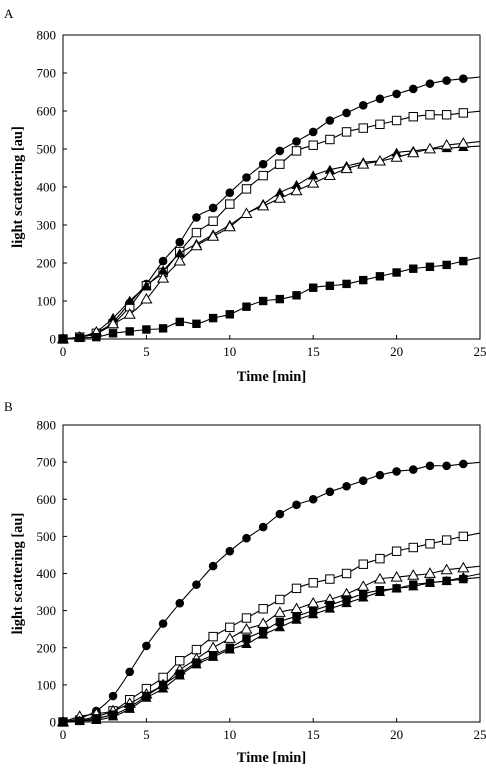 The width and height of the screenshot is (486, 768). What do you see at coordinates (47, 149) in the screenshot?
I see `y-tick-label: 500` at bounding box center [47, 149].